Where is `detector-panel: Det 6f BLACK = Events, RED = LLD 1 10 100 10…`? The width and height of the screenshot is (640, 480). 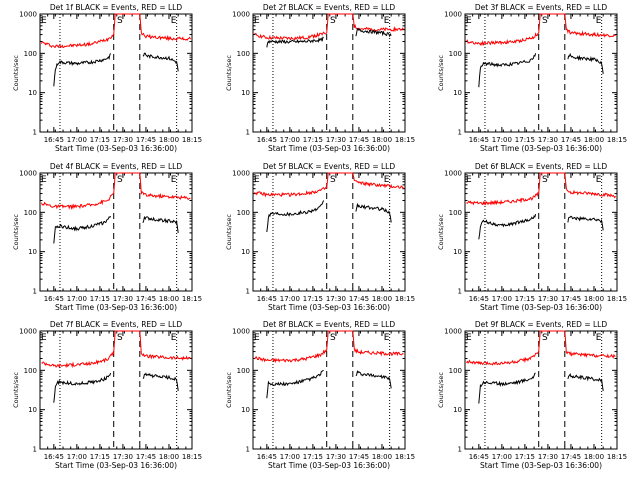
detector-panel: Det 6f BLACK = Events, RED = LLD 1 10 100 10… is located at coordinates (532, 237).